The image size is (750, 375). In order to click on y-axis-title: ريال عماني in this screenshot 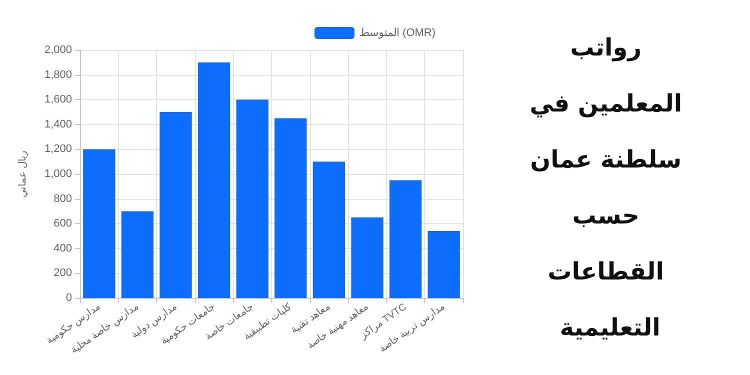, I will do `click(23, 174)`.